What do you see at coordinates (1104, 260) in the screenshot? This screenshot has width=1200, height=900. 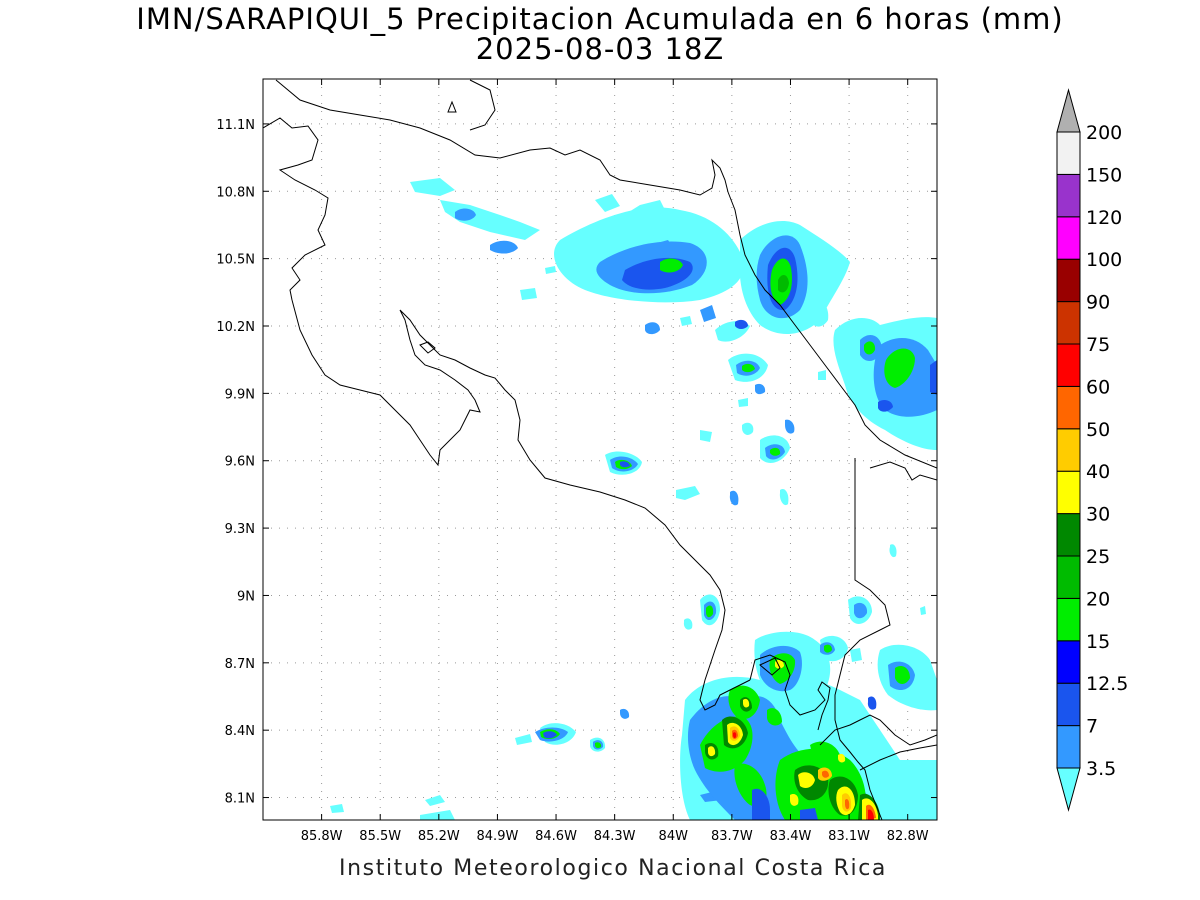 I see `colorbar-label: 100` at bounding box center [1104, 260].